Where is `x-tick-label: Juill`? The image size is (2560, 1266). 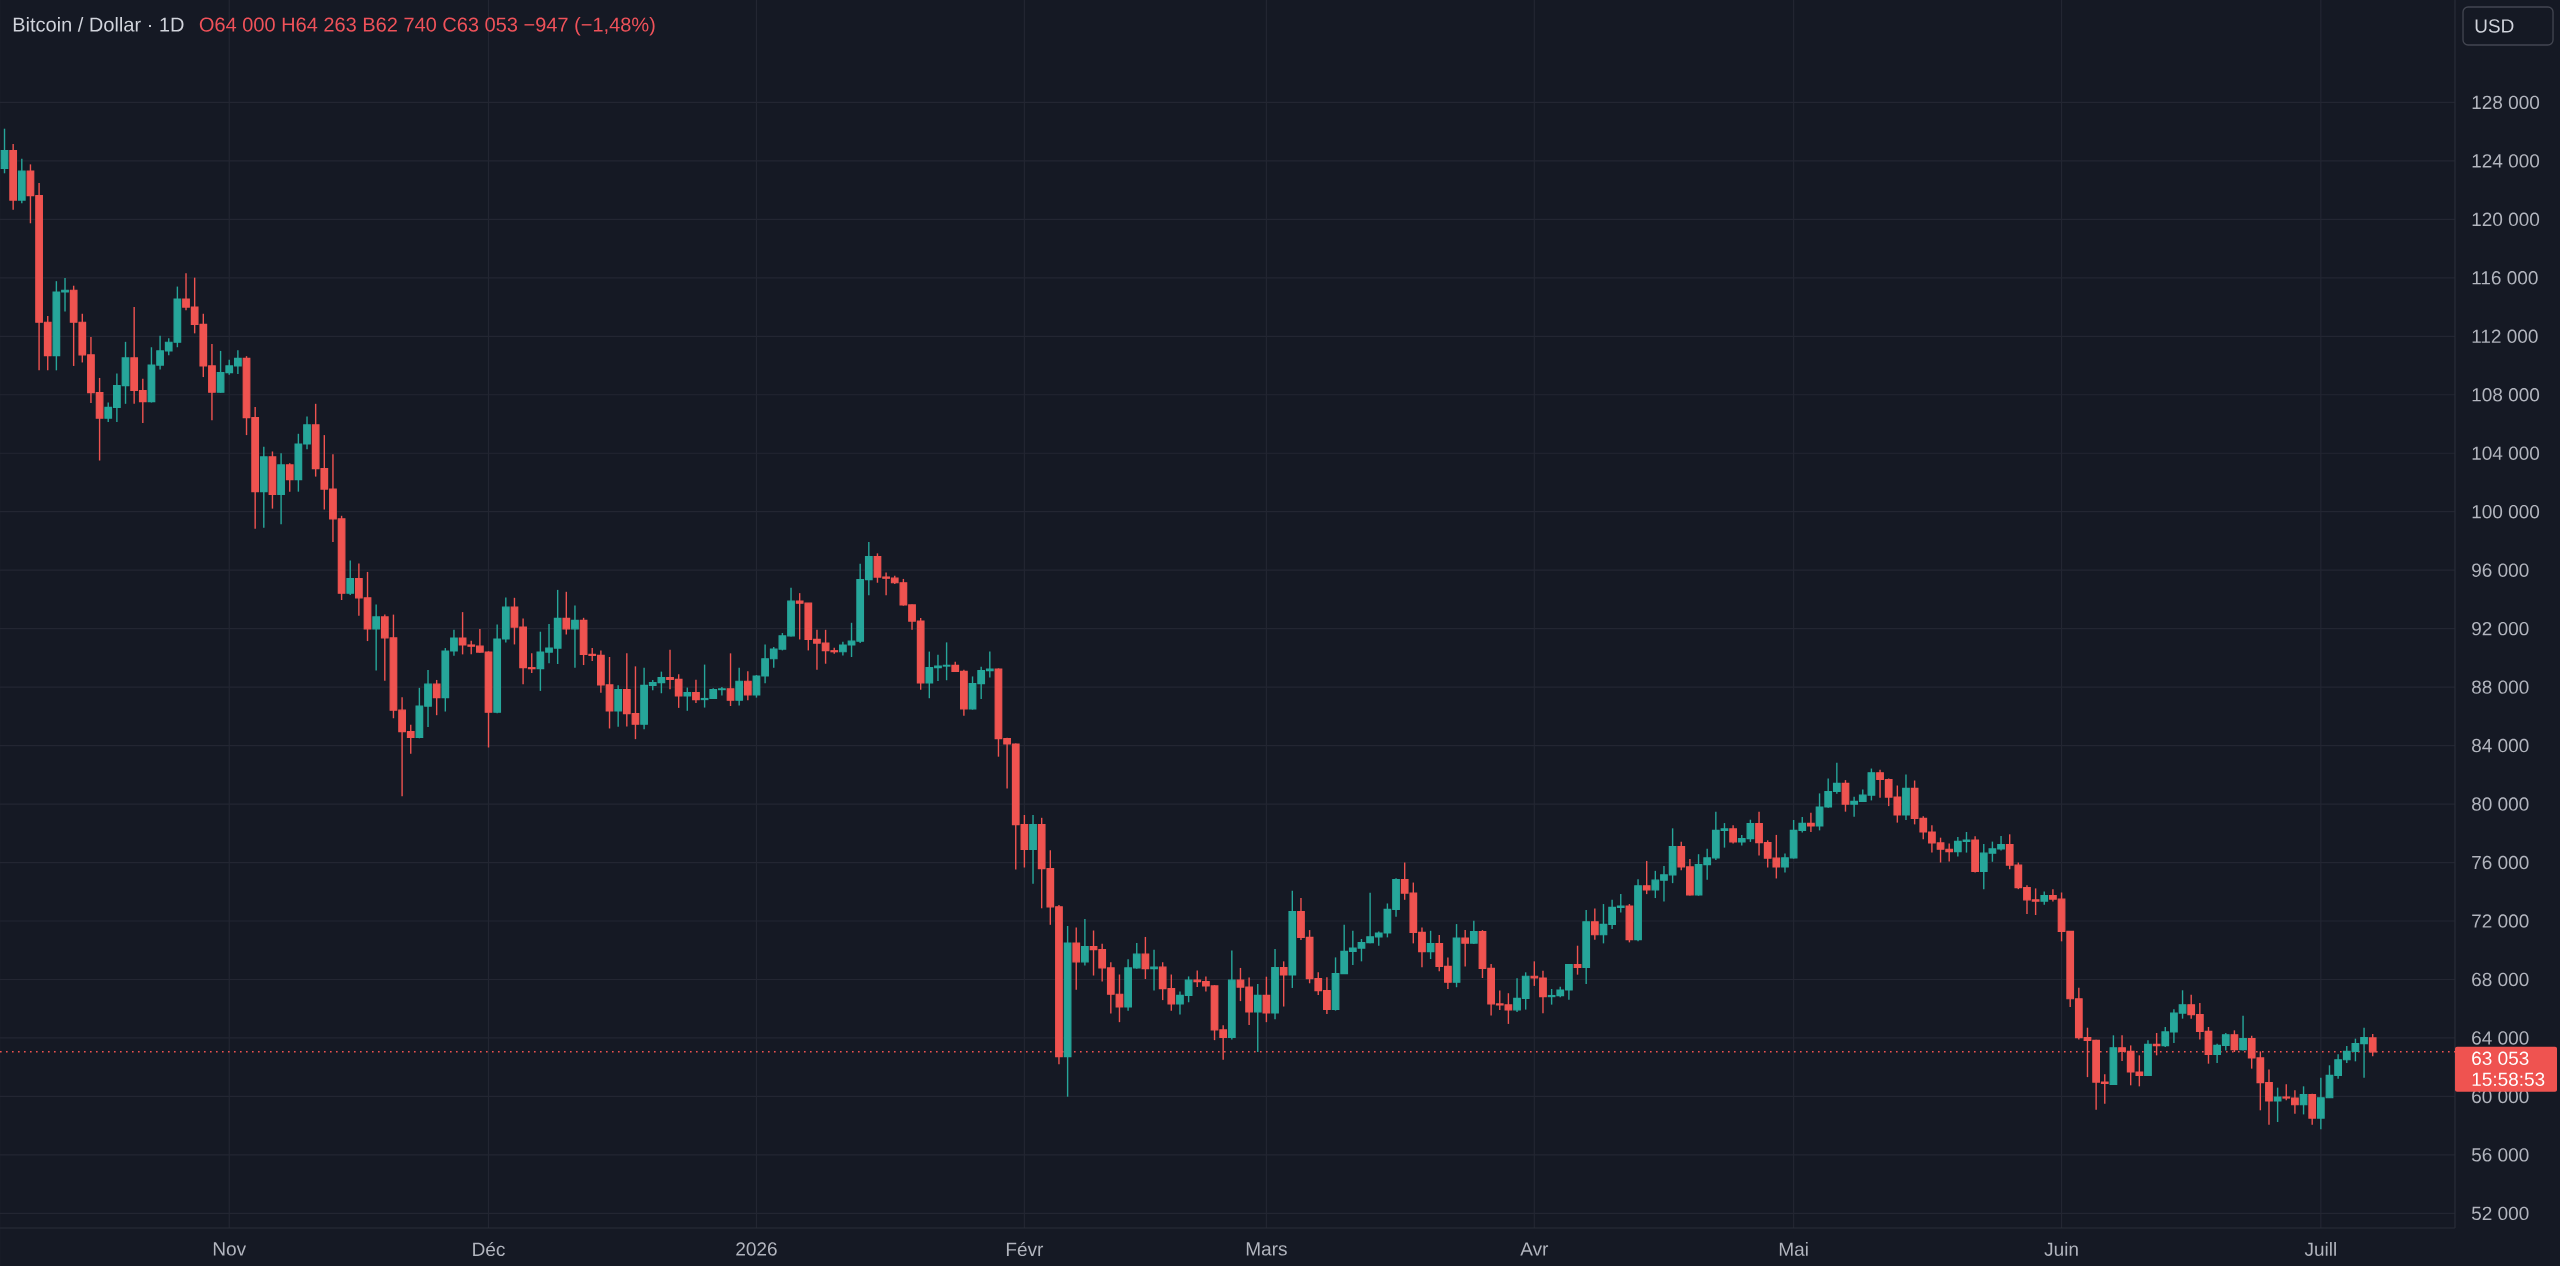
x-tick-label: Juill is located at coordinates (2320, 1249).